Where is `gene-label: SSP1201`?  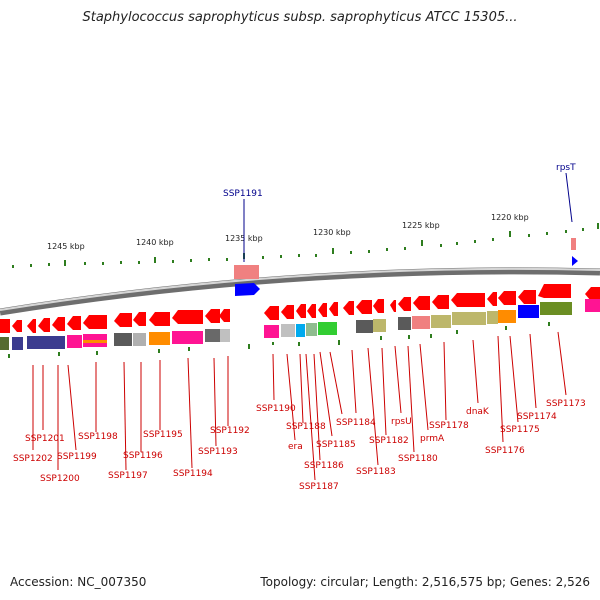 gene-label: SSP1201 is located at coordinates (45, 439).